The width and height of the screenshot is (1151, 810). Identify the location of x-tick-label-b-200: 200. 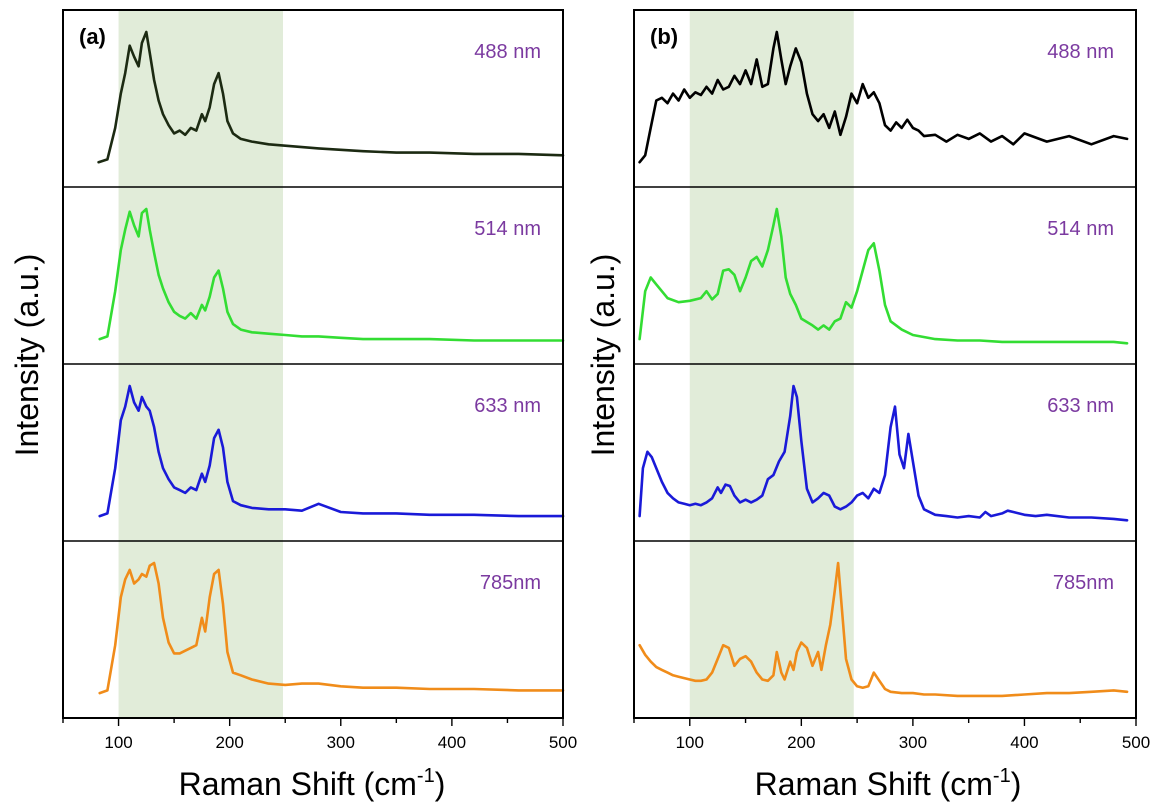
(801, 742).